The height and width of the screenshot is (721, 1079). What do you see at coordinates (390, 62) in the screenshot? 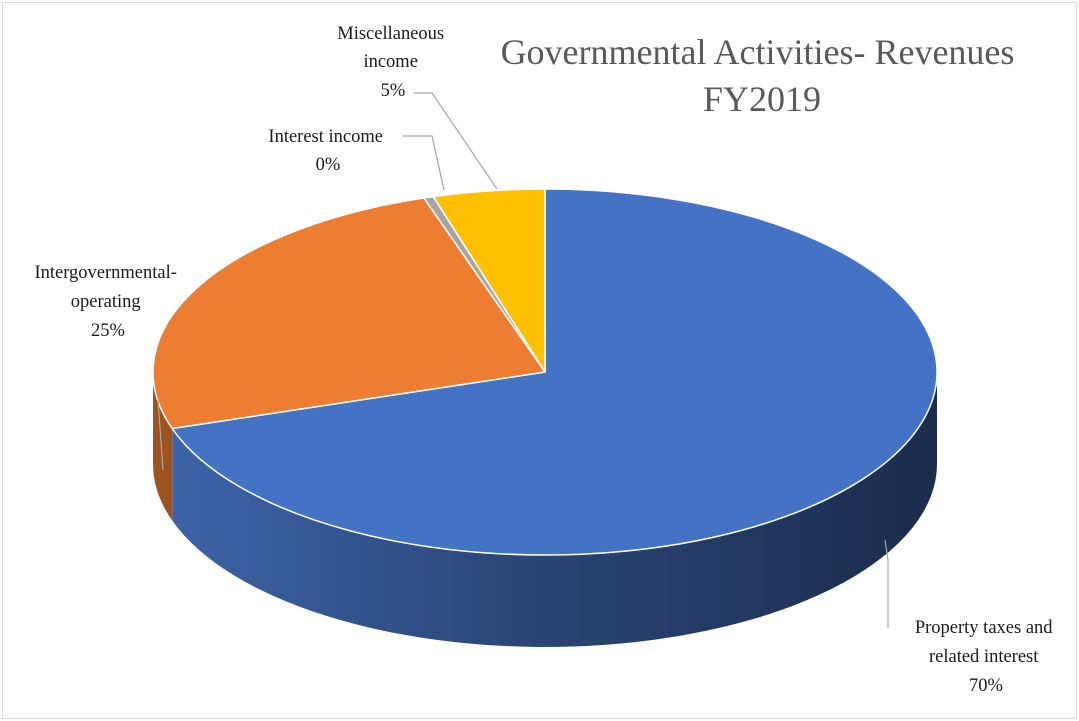
I see `label-miscellaneous-line-2: income` at bounding box center [390, 62].